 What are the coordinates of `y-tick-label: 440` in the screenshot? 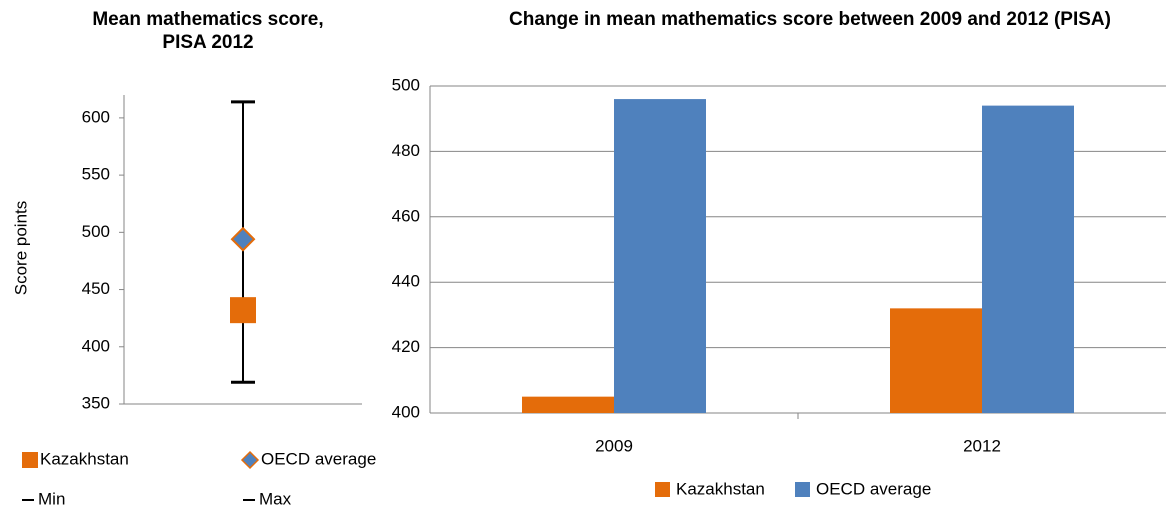 It's located at (406, 281).